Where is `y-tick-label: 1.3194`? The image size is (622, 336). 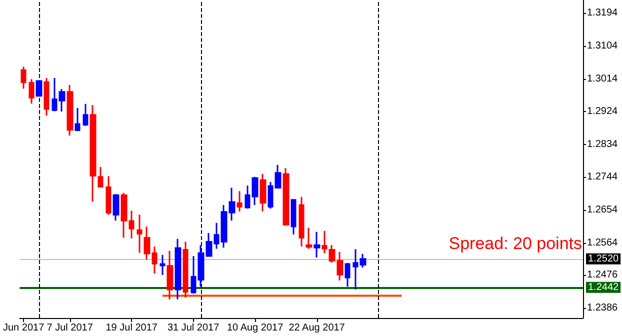 y-tick-label: 1.3194 is located at coordinates (602, 13).